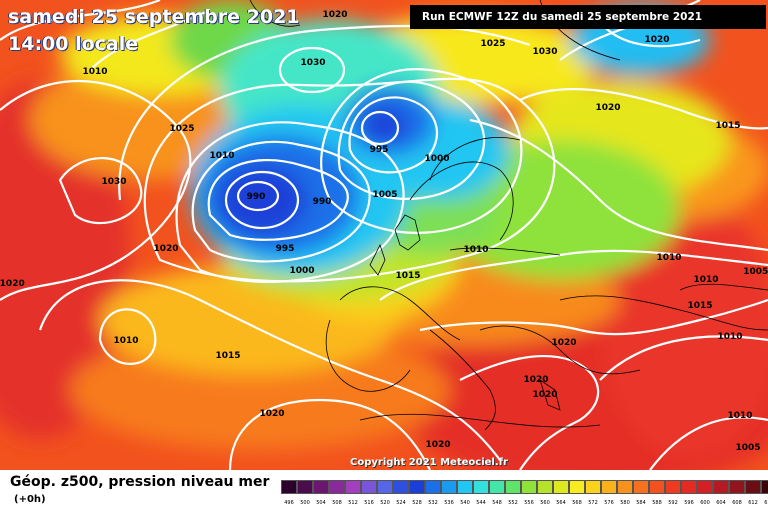 This screenshot has height=512, width=768. What do you see at coordinates (337, 503) in the screenshot?
I see `legend-tick-label: 508` at bounding box center [337, 503].